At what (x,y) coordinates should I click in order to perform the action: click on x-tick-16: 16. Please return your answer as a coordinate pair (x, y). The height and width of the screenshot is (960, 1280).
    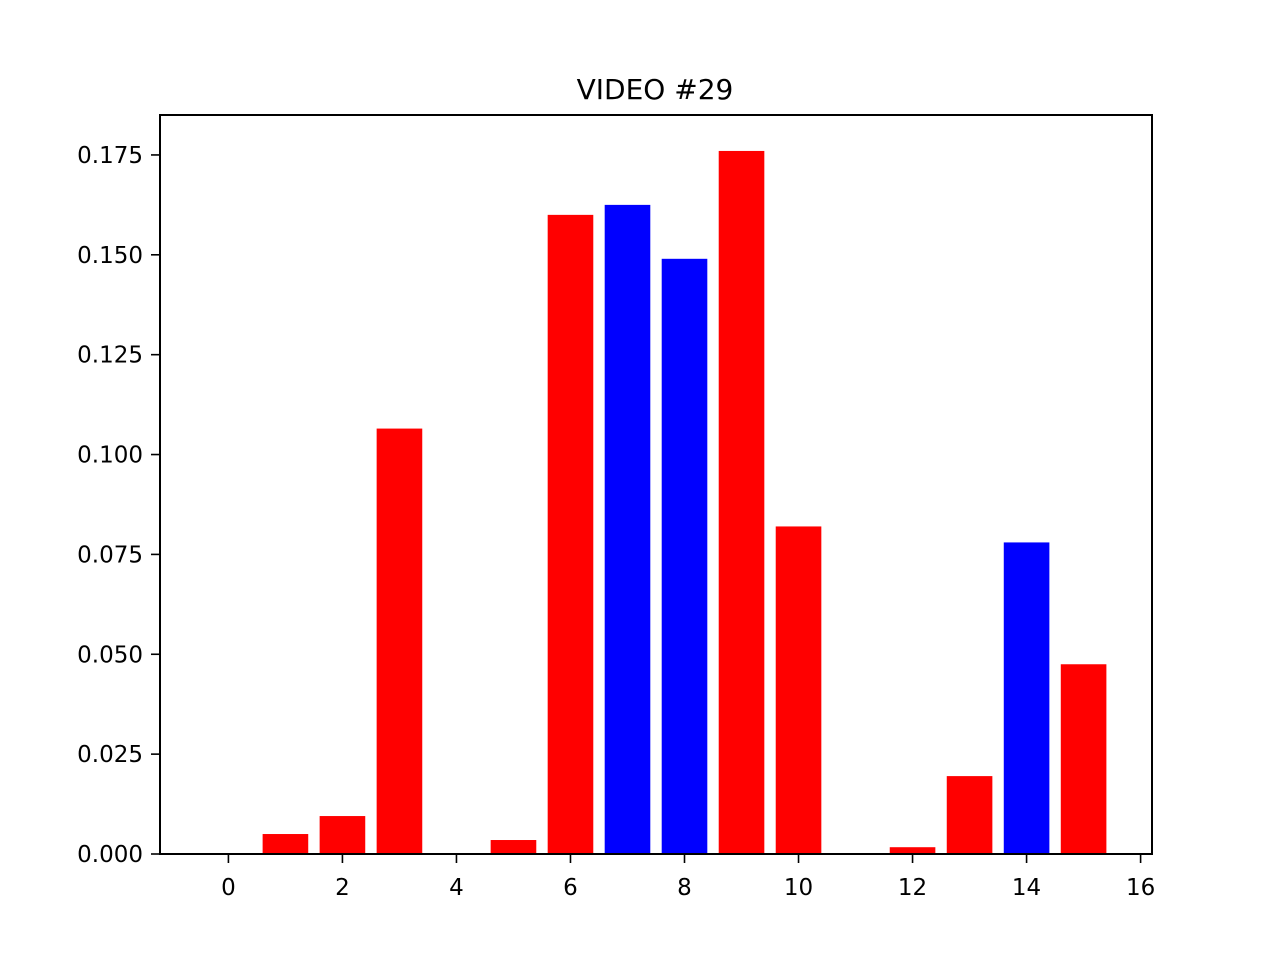
    Looking at the image, I should click on (1140, 877).